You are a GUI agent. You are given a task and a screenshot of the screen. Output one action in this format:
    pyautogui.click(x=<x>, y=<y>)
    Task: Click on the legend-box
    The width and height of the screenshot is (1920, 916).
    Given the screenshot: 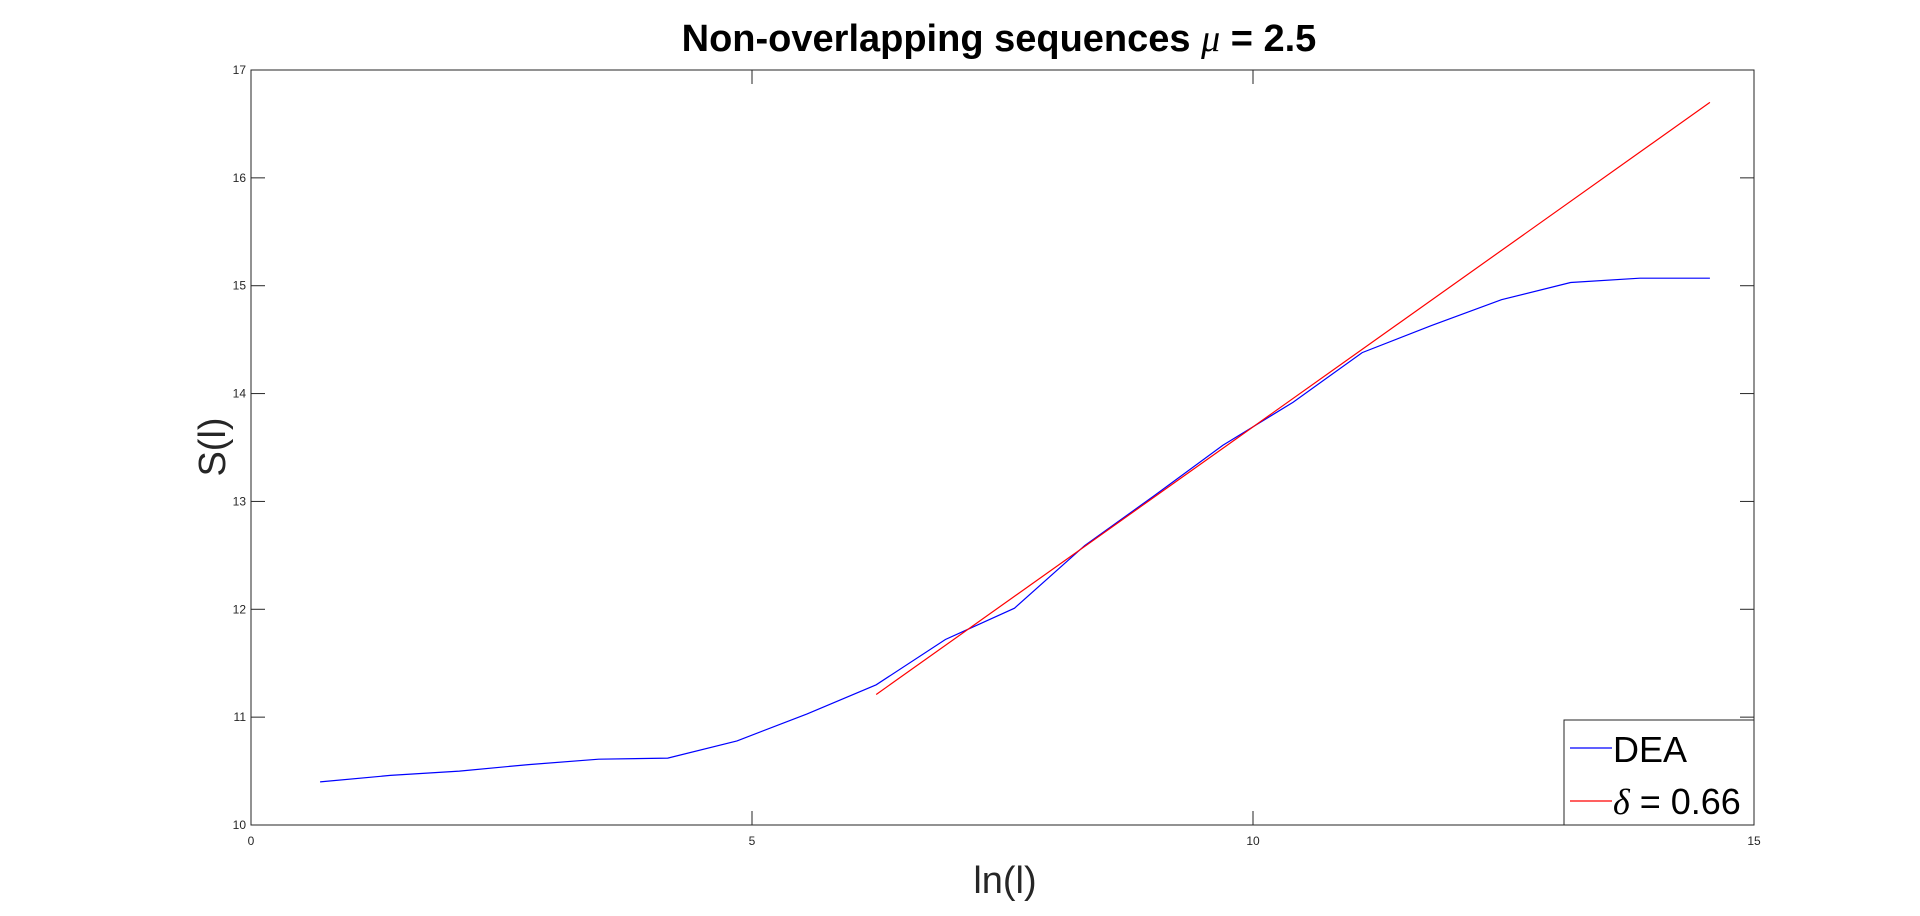 What is the action you would take?
    pyautogui.click(x=1659, y=772)
    